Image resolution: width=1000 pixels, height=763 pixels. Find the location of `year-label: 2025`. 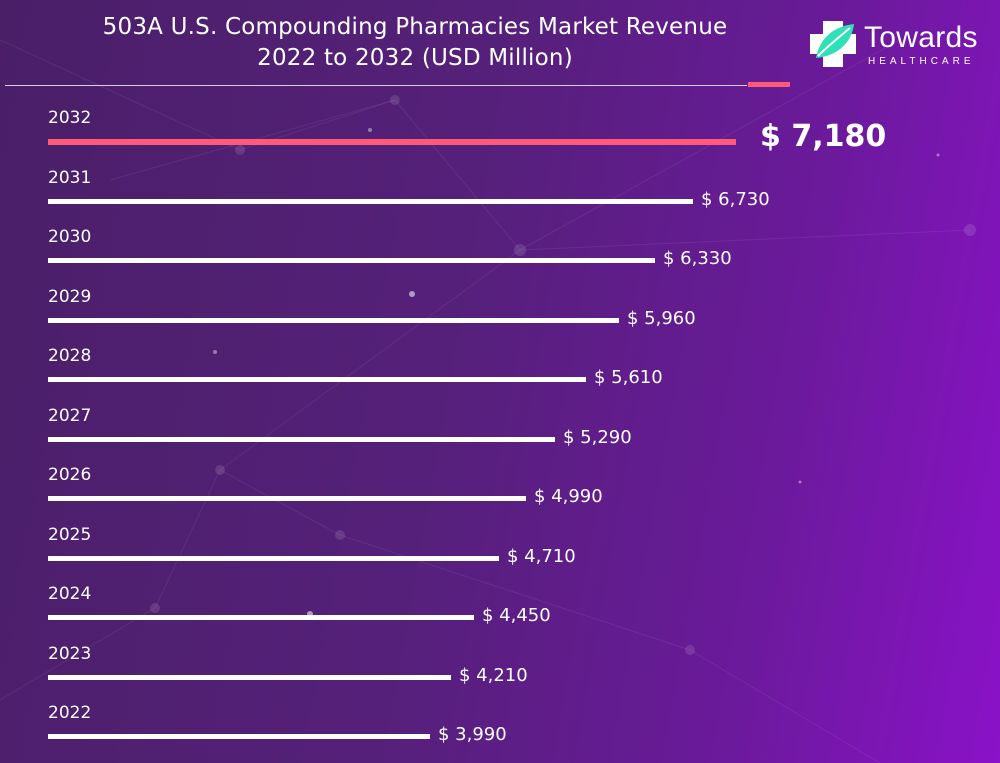

year-label: 2025 is located at coordinates (70, 535).